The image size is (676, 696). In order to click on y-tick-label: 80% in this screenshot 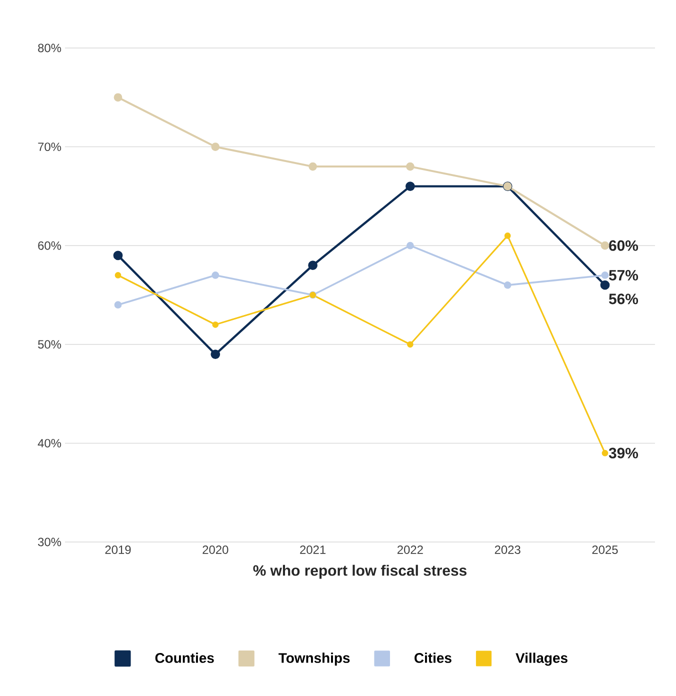, I will do `click(50, 48)`.